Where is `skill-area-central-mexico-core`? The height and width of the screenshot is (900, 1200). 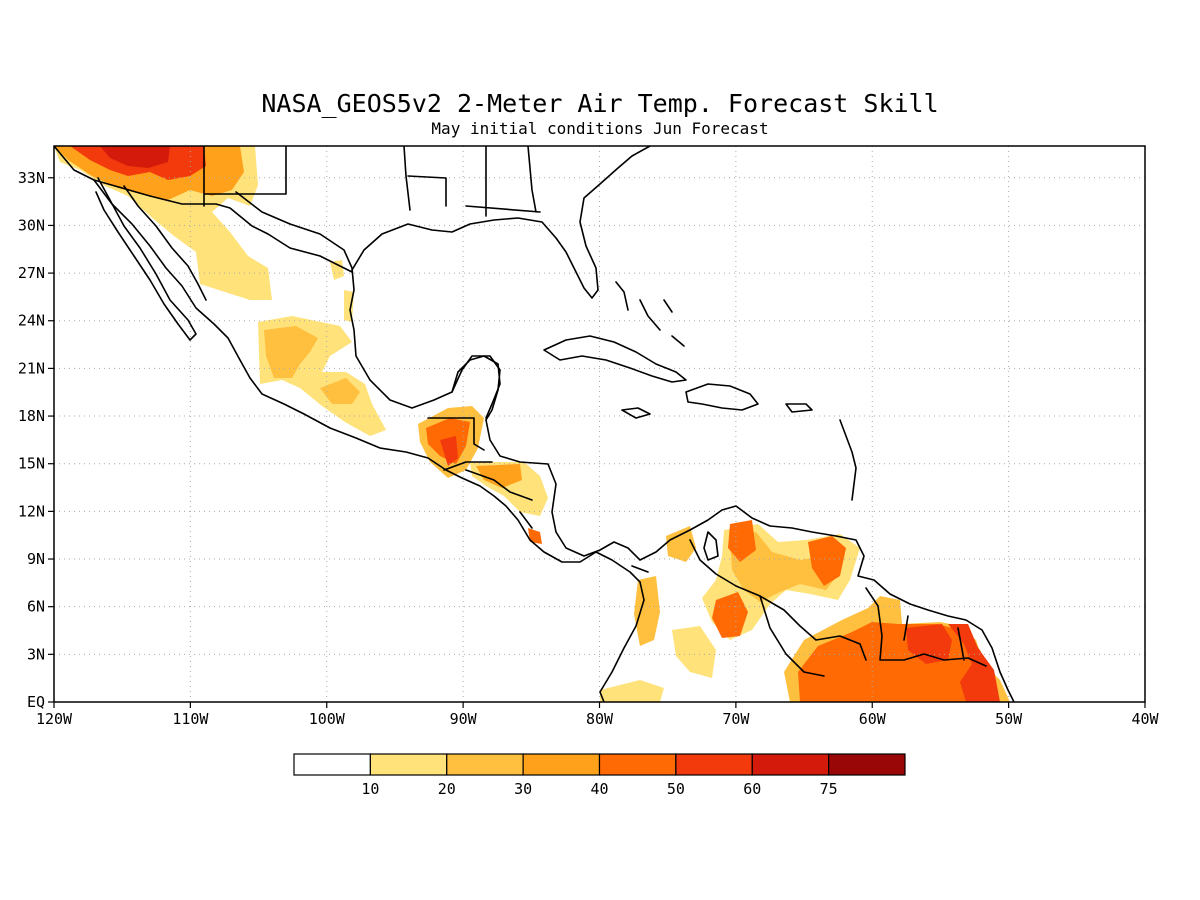 skill-area-central-mexico-core is located at coordinates (291, 352).